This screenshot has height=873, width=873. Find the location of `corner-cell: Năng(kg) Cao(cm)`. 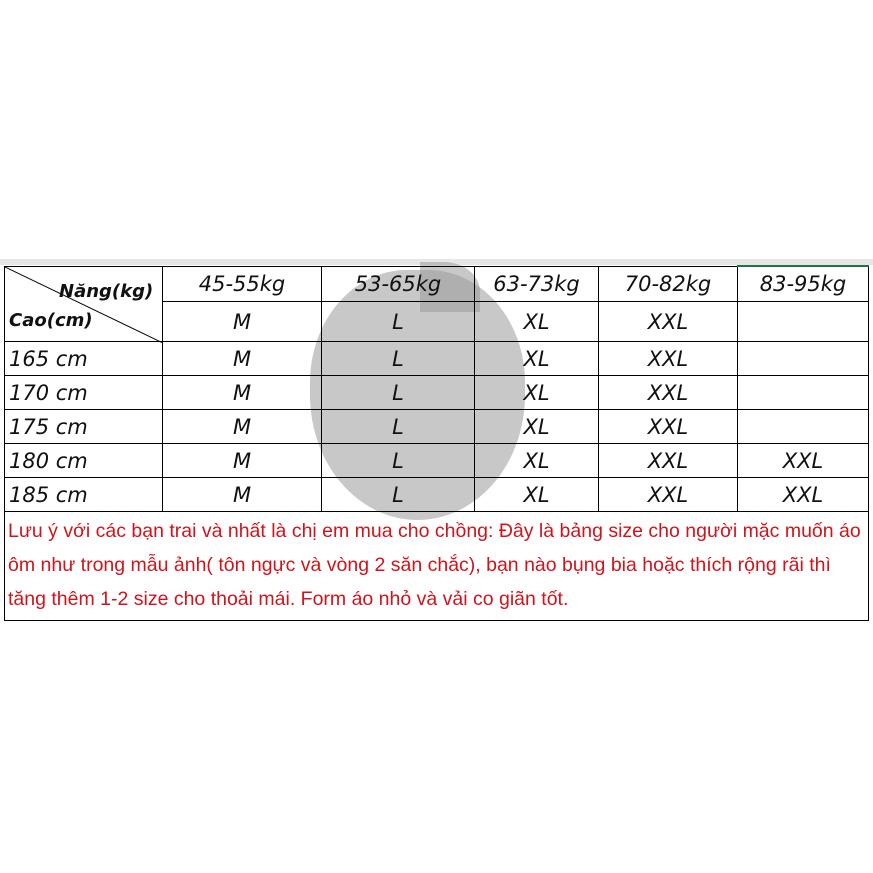

corner-cell: Năng(kg) Cao(cm) is located at coordinates (83, 304).